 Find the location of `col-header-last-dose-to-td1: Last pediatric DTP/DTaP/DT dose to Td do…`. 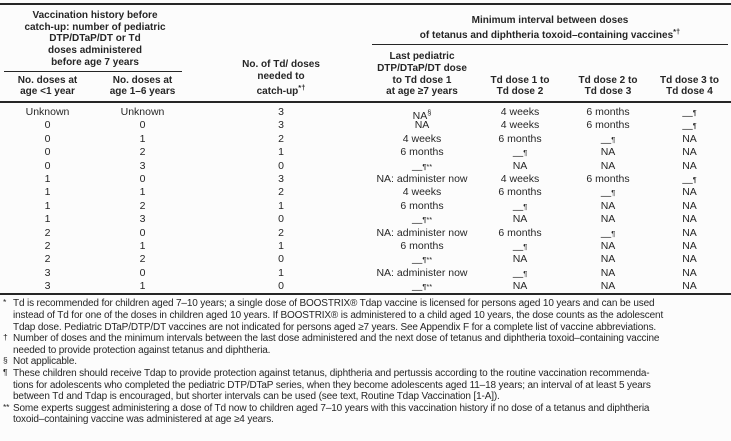

col-header-last-dose-to-td1: Last pediatric DTP/DTaP/DT dose to Td do… is located at coordinates (422, 74).